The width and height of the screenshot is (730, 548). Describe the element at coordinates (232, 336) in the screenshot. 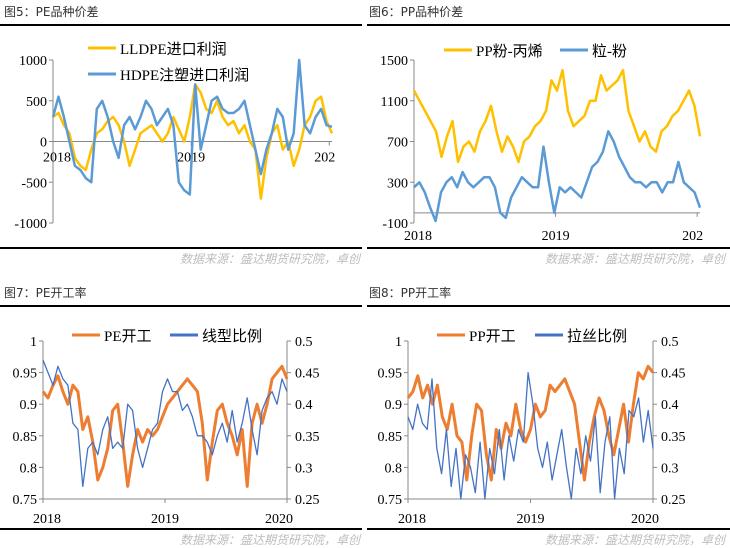

I see `legend-label: 线型比例` at that location.